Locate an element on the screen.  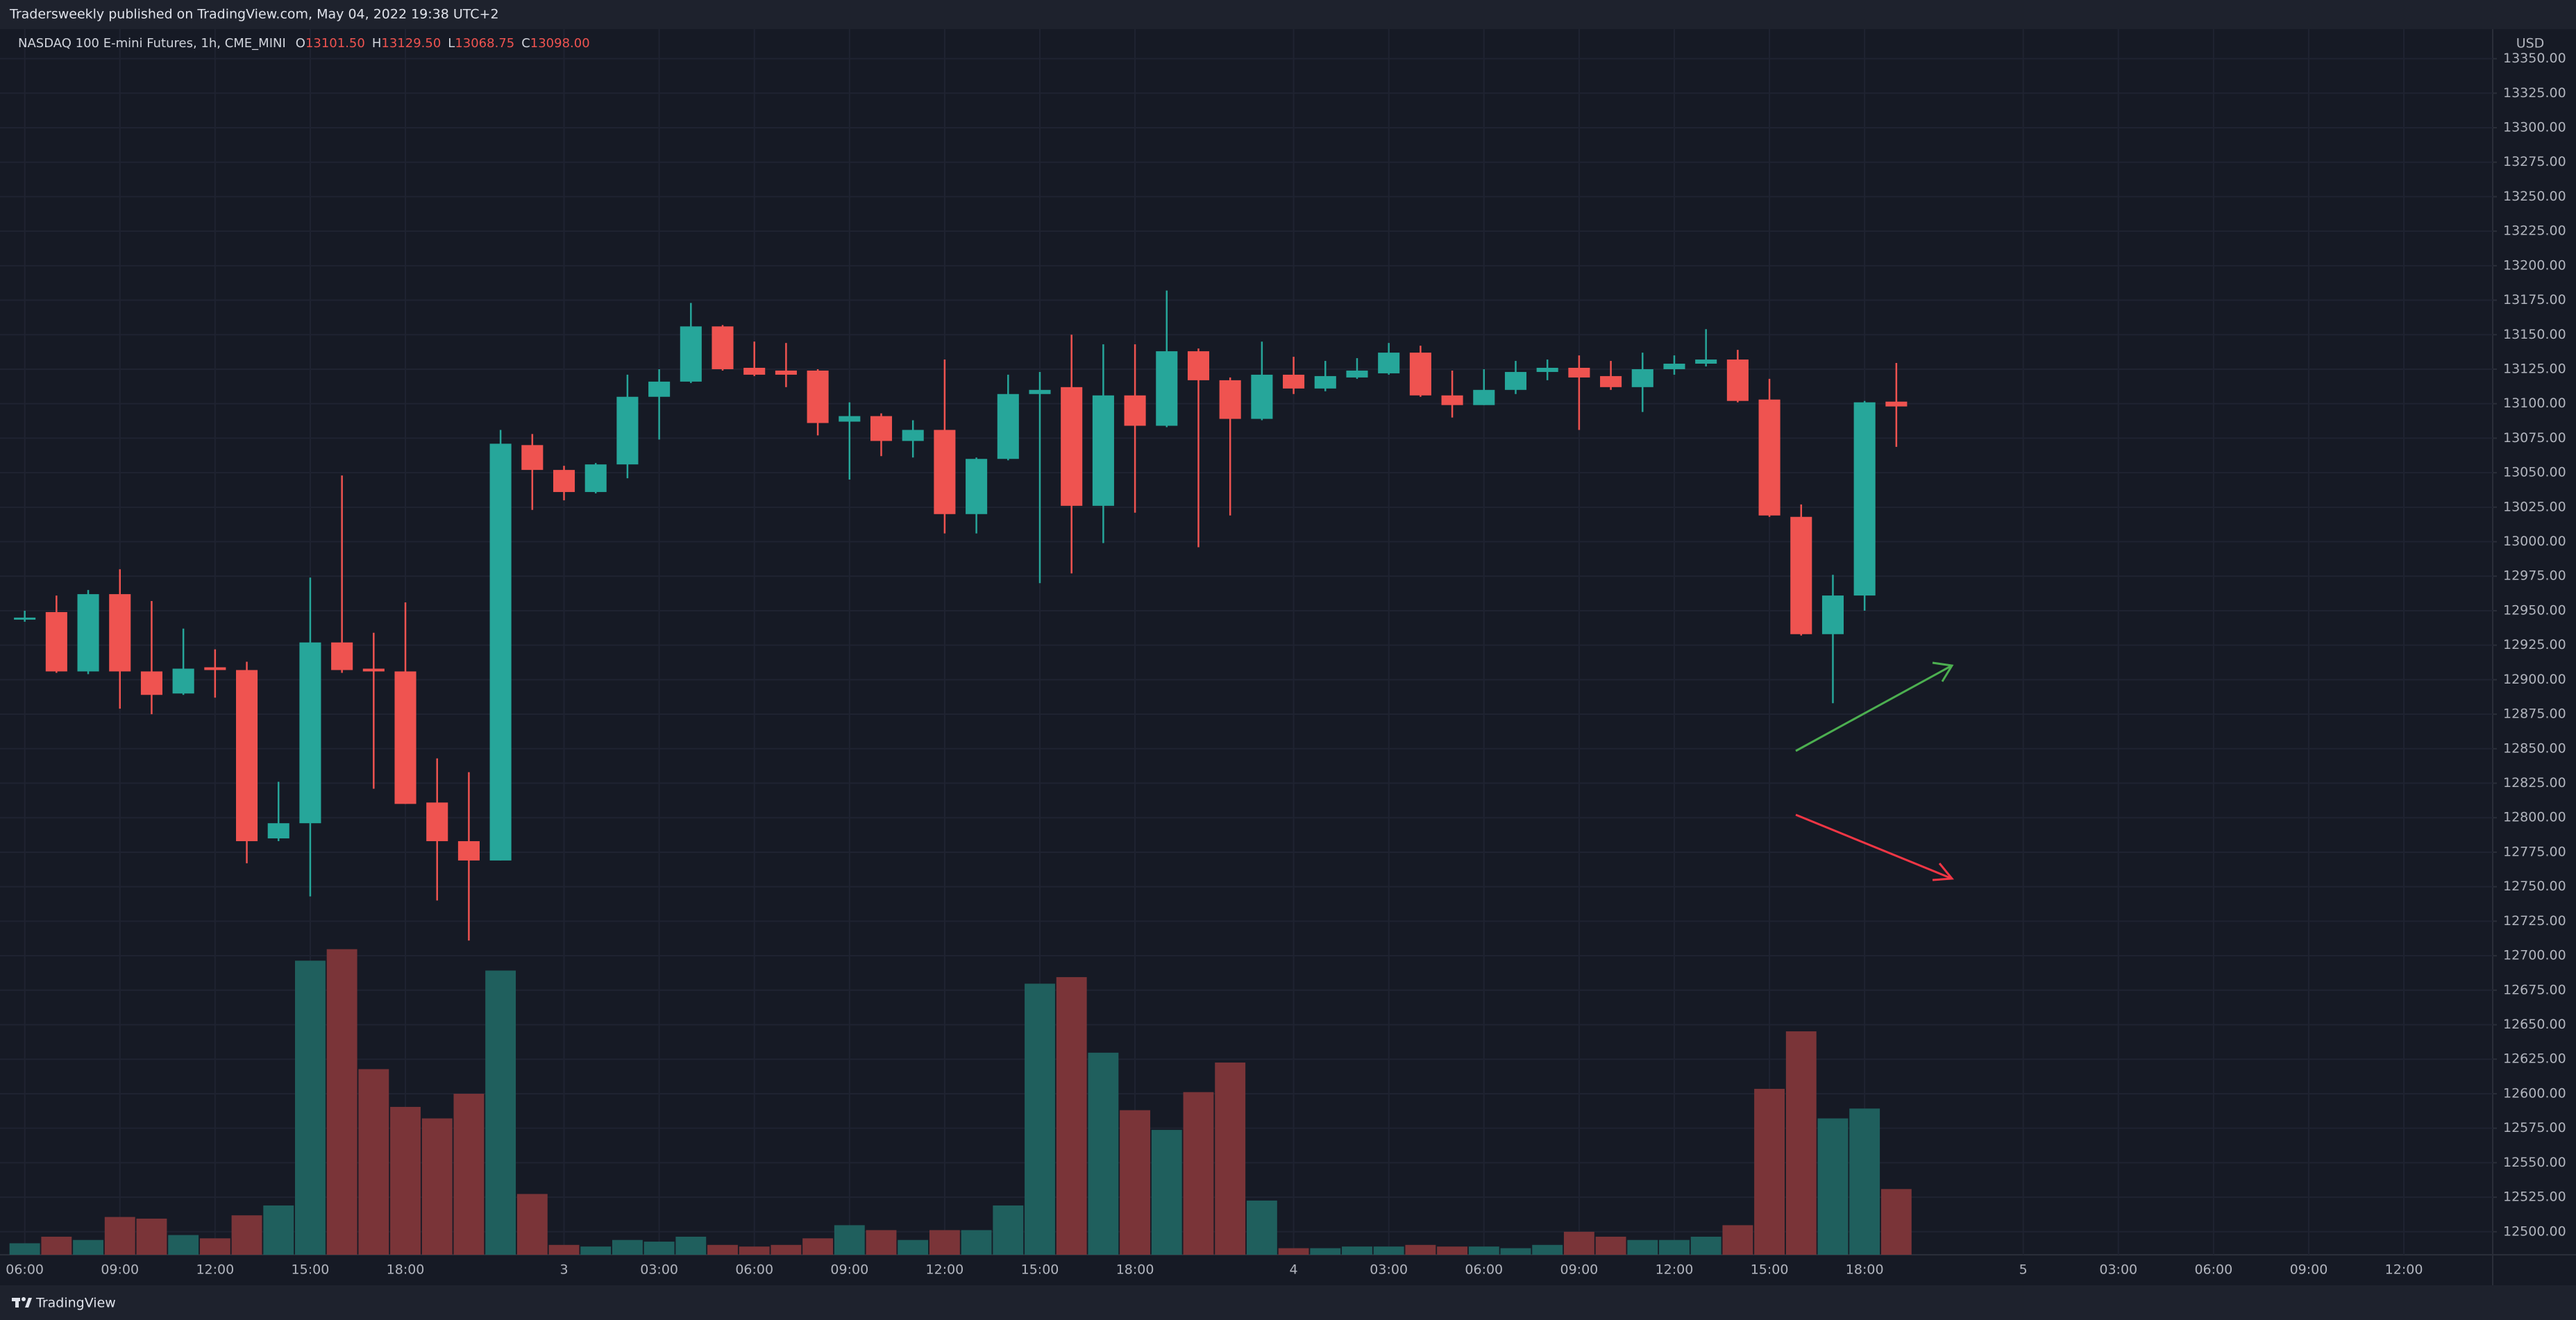
y-tick-label: 12650.00 is located at coordinates (2534, 1024).